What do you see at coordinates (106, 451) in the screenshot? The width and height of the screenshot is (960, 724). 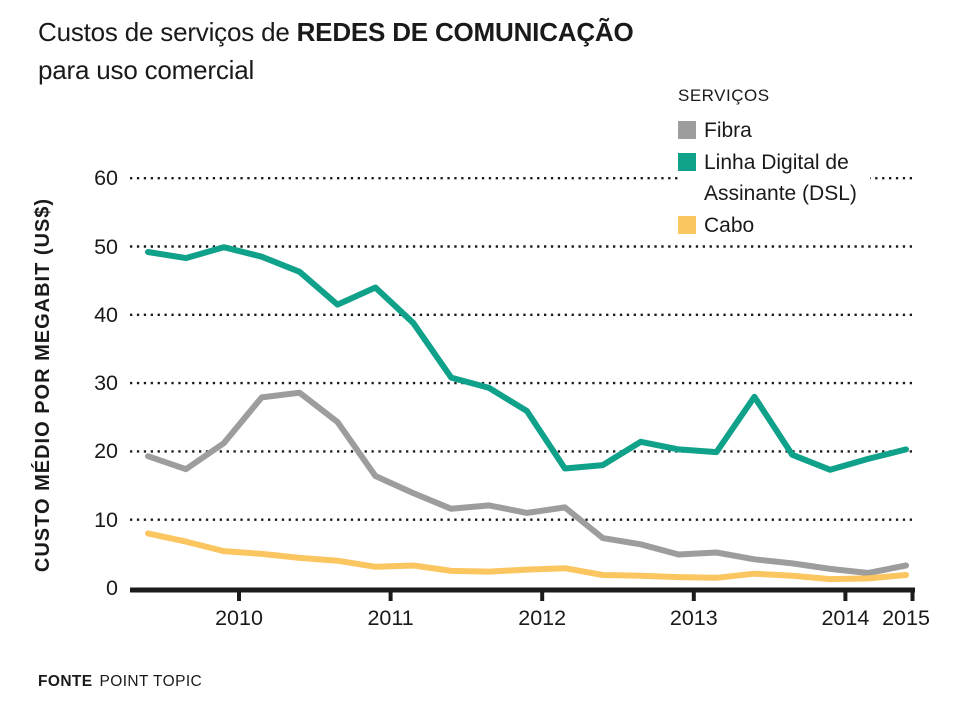 I see `y-tick-label-20: 20` at bounding box center [106, 451].